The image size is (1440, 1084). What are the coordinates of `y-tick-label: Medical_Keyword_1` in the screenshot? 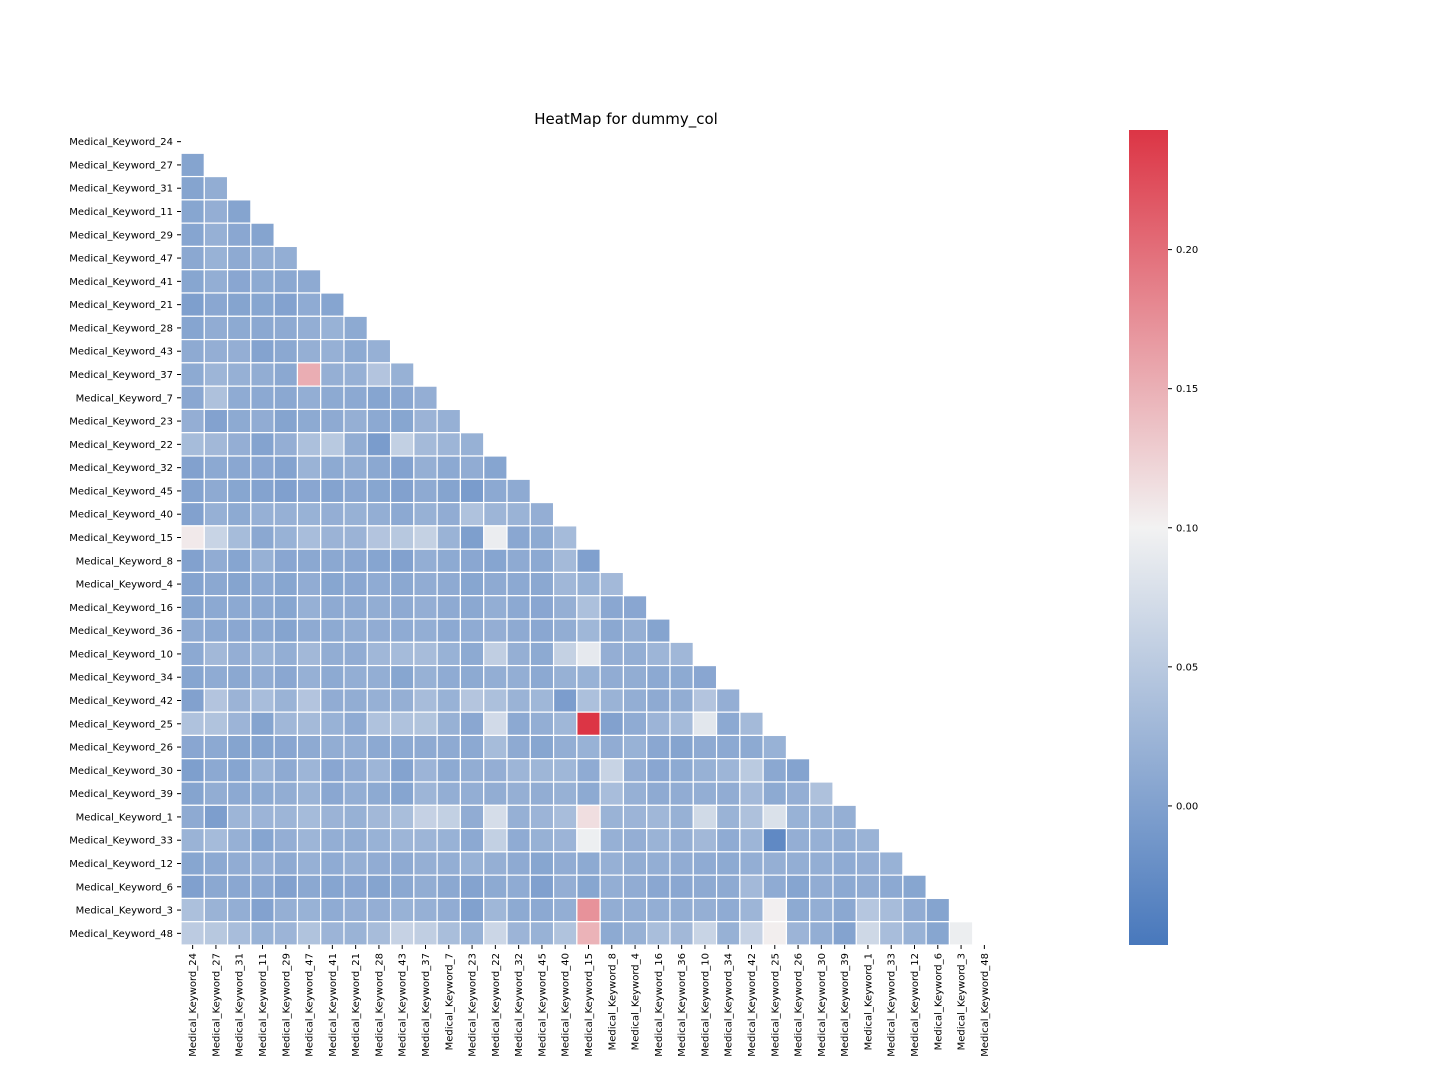 It's located at (124, 817).